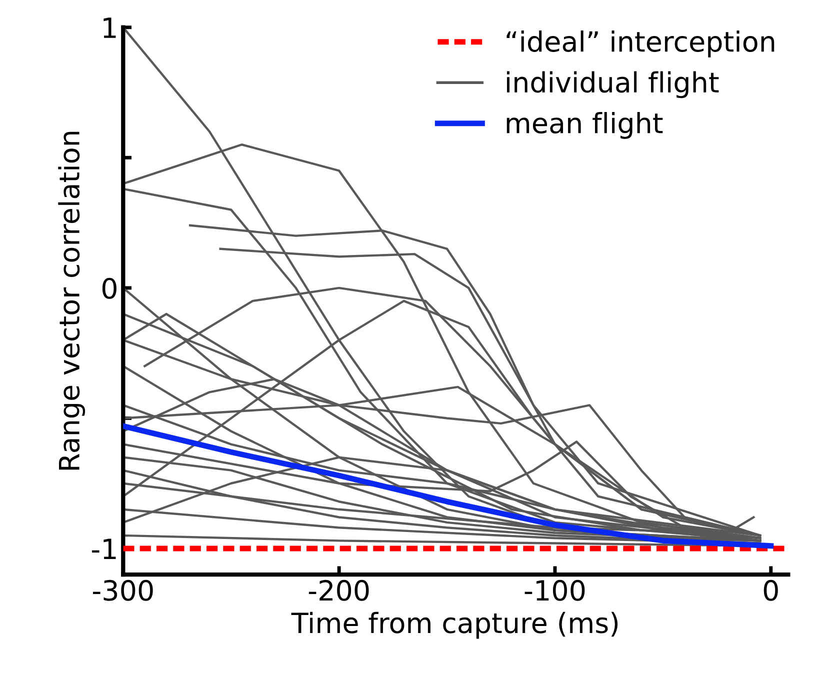 The image size is (821, 684). Describe the element at coordinates (584, 125) in the screenshot. I see `legend-label: mean flight` at that location.